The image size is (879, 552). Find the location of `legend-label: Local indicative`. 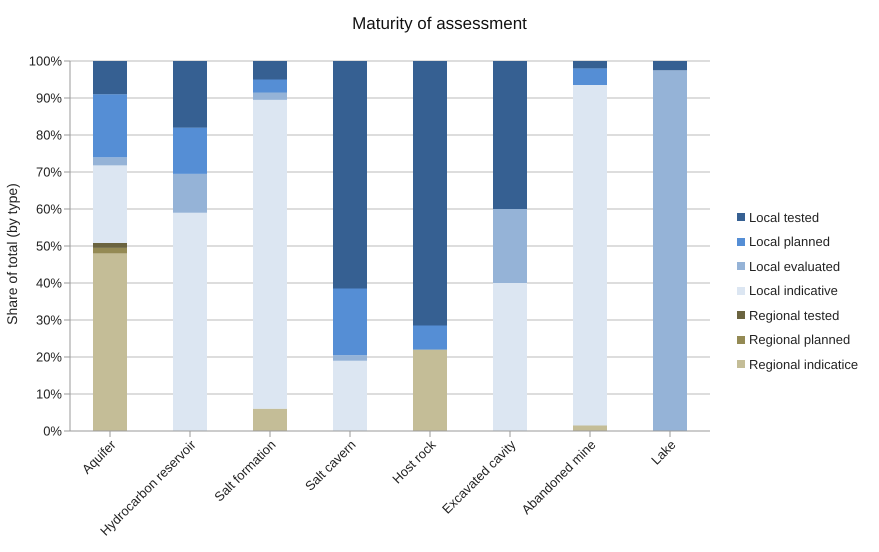

legend-label: Local indicative is located at coordinates (793, 290).